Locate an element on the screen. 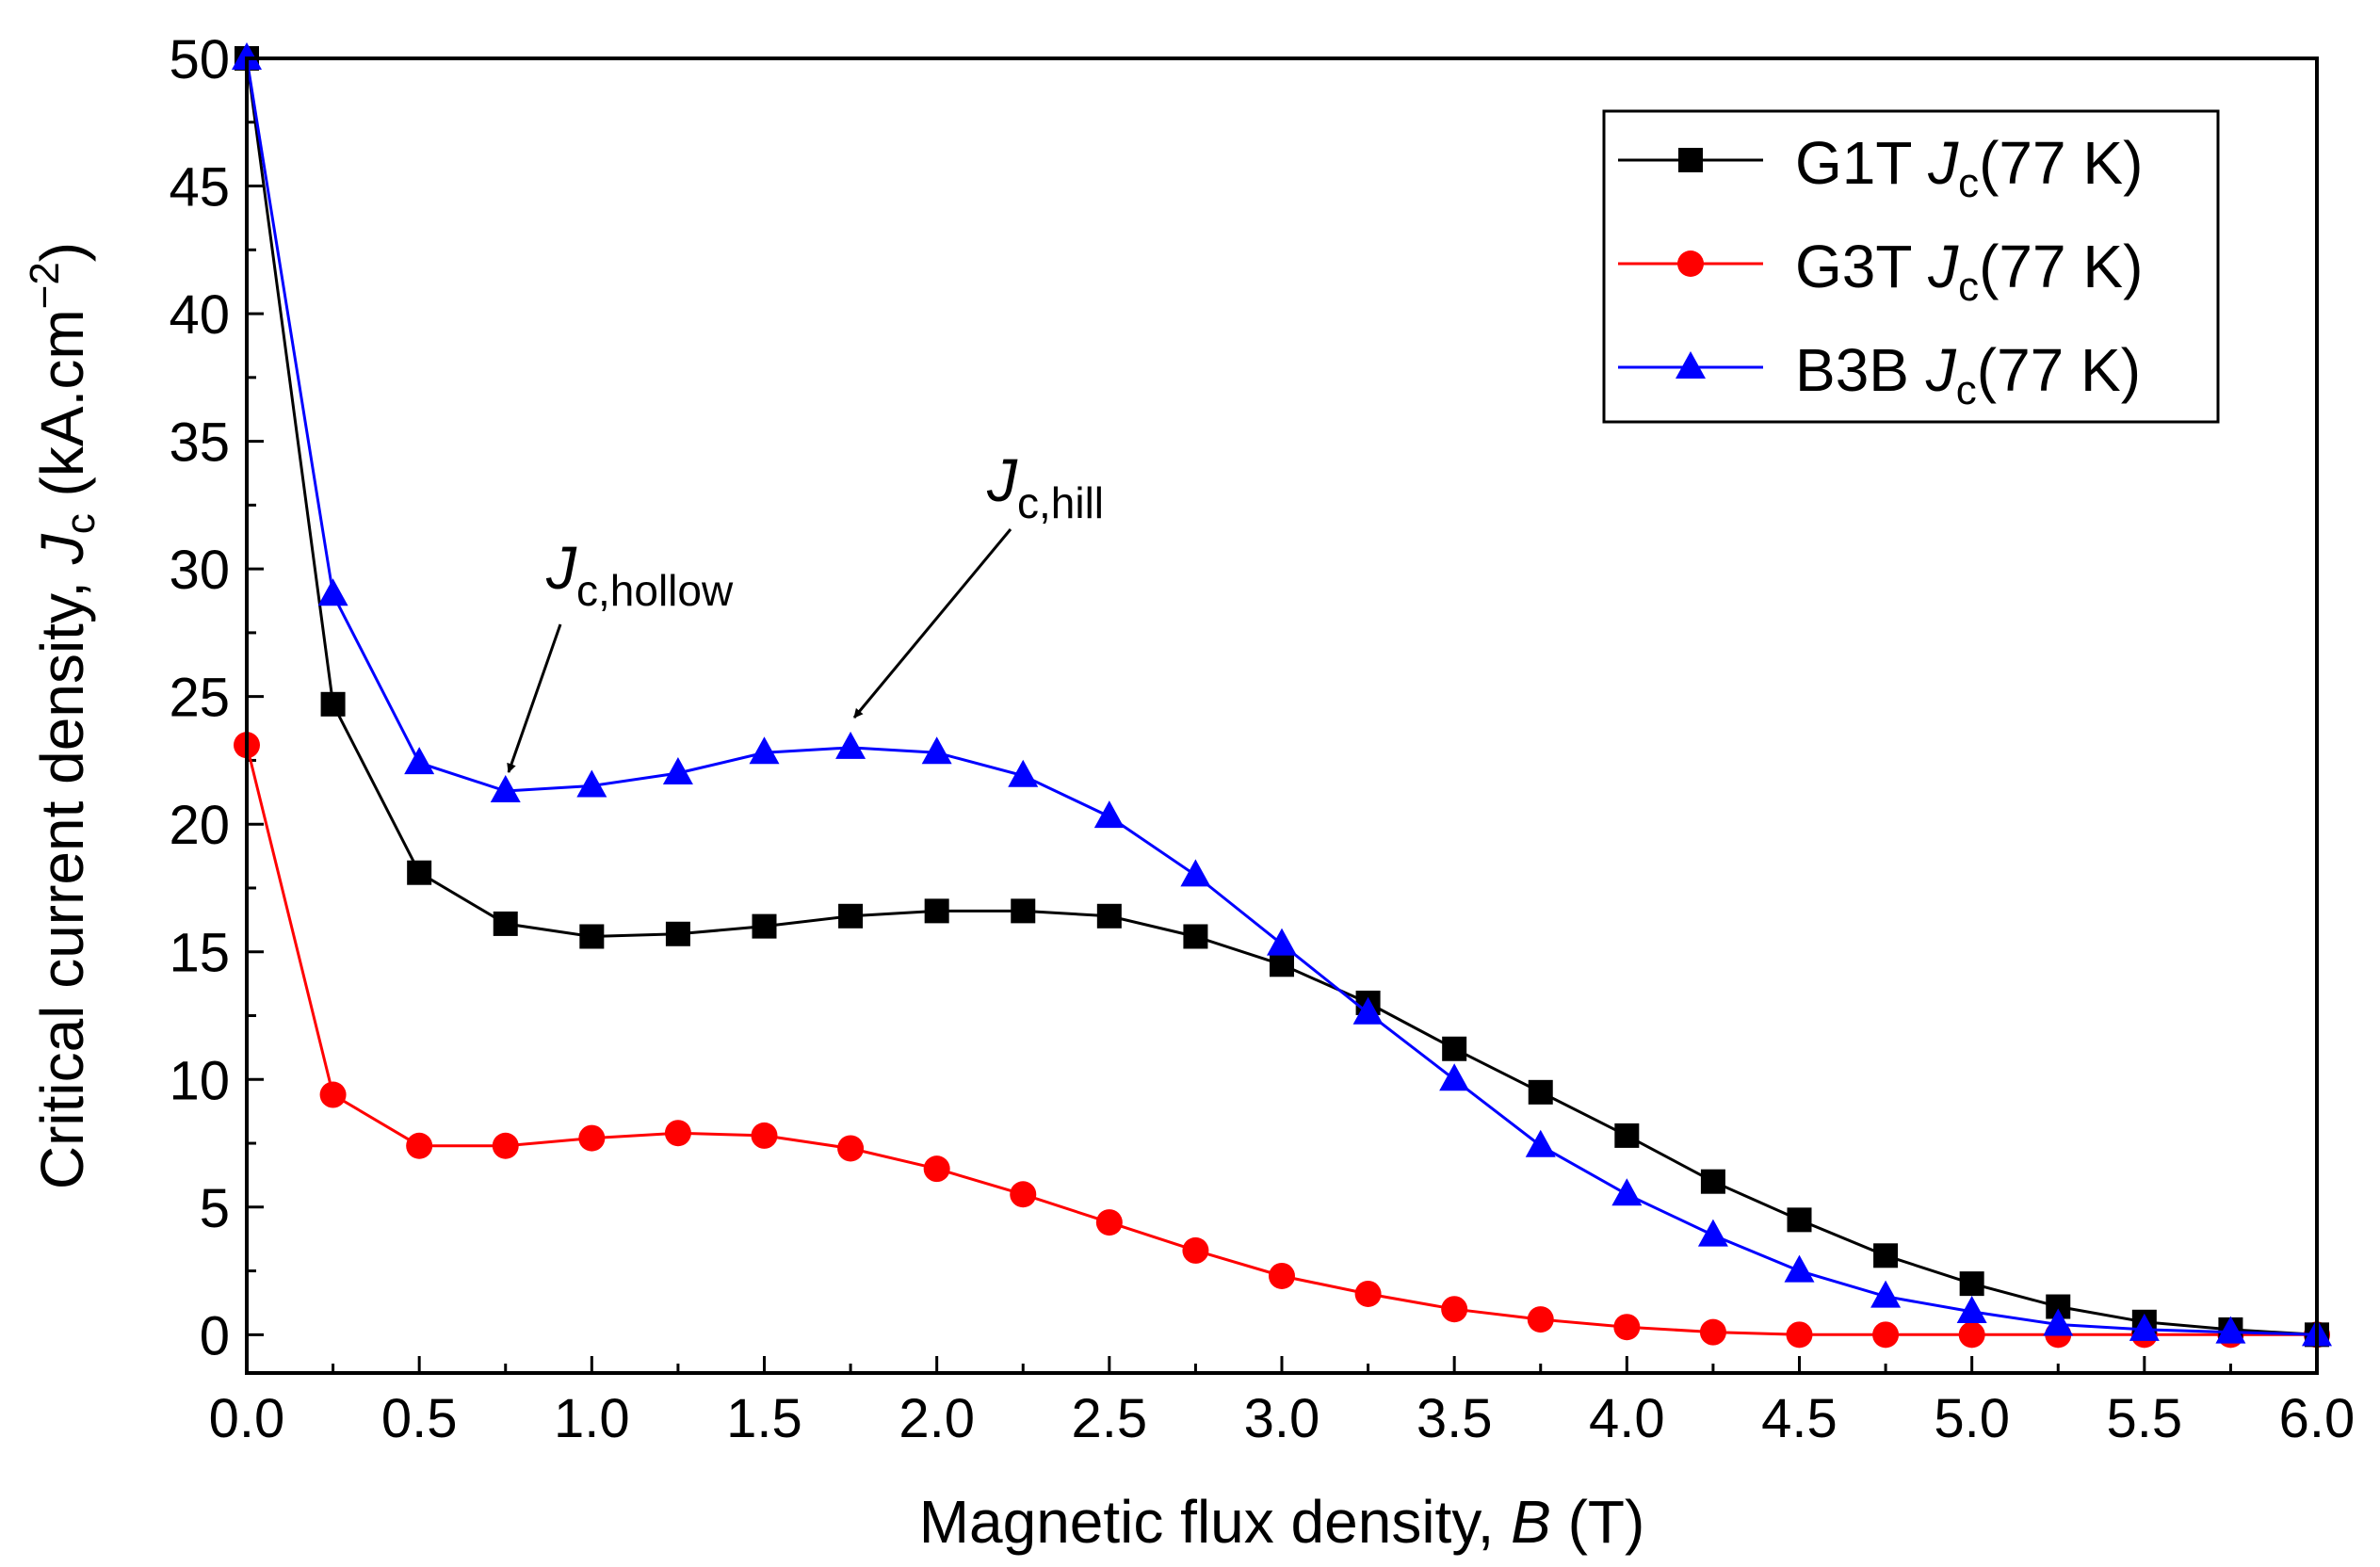 This screenshot has height=1567, width=2380. legend-marker-g3t is located at coordinates (1690, 263).